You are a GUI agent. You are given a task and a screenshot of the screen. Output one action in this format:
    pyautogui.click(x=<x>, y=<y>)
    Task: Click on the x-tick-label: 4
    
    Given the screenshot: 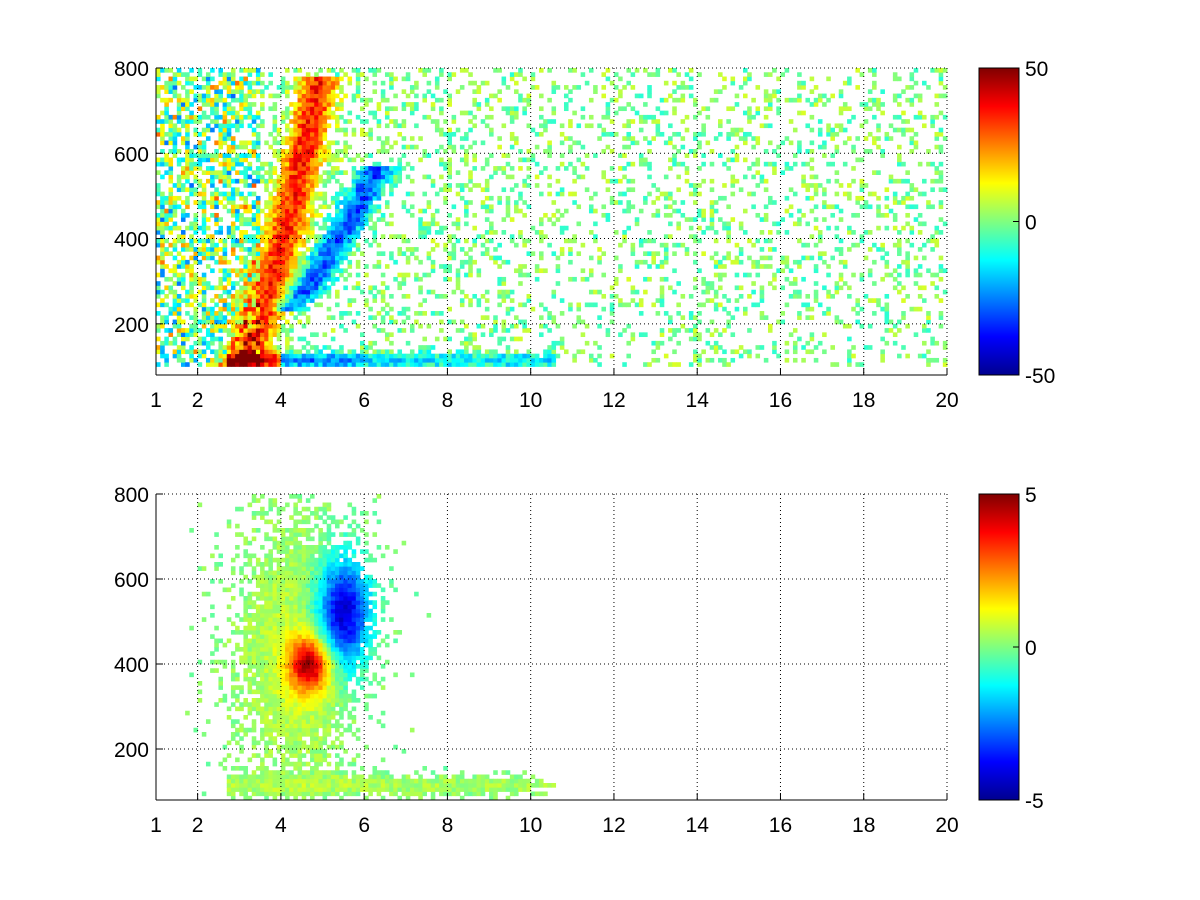 What is the action you would take?
    pyautogui.click(x=281, y=400)
    